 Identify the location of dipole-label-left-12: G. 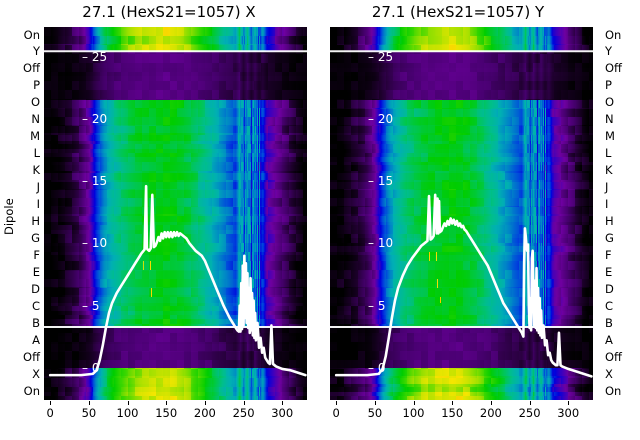
(35, 237).